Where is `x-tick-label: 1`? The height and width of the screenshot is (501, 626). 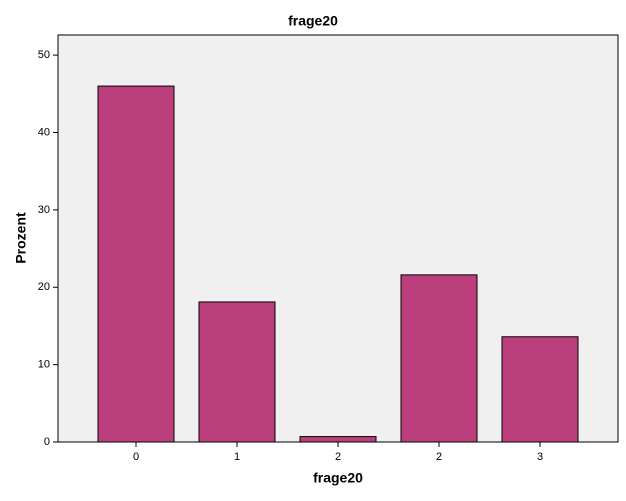
x-tick-label: 1 is located at coordinates (237, 457).